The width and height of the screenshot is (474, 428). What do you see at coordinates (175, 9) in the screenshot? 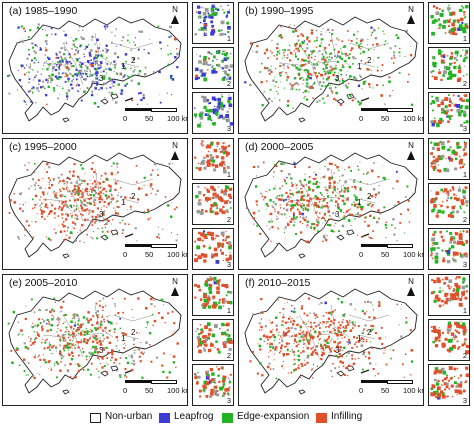
I see `north-label: N` at bounding box center [175, 9].